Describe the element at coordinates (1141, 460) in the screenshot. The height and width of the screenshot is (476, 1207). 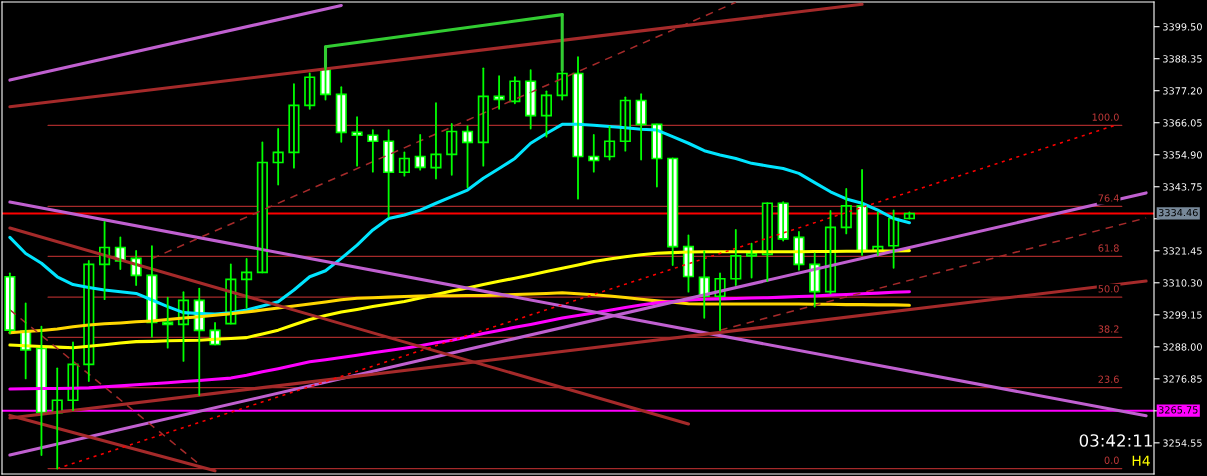
I see `annotation: H4` at that location.